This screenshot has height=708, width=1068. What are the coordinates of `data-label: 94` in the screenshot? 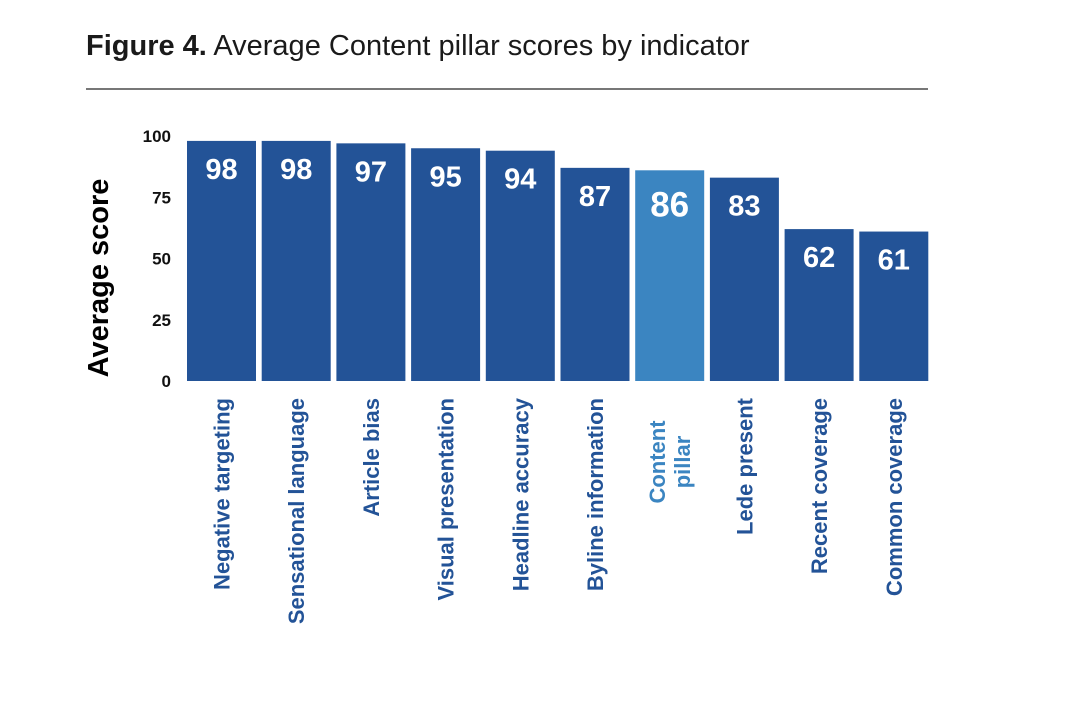 It's located at (520, 180).